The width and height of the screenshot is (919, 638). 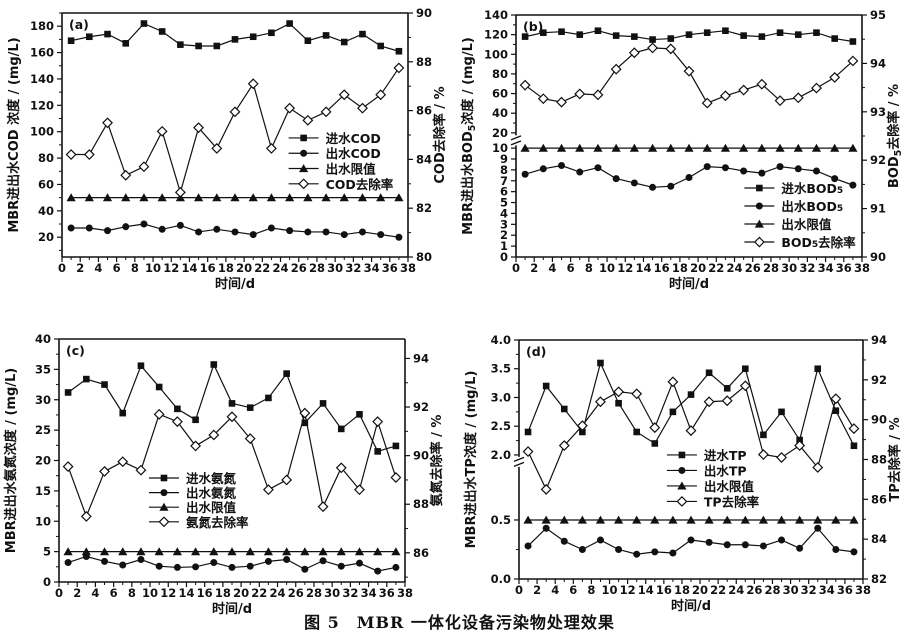 What do you see at coordinates (878, 63) in the screenshot?
I see `svg-text: 94` at bounding box center [878, 63].